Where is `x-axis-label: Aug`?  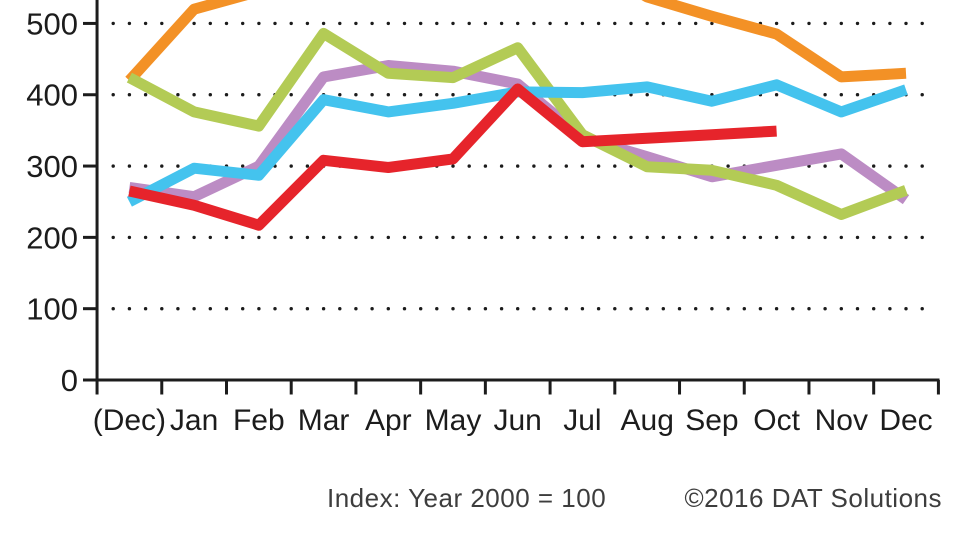
x-axis-label: Aug is located at coordinates (647, 420).